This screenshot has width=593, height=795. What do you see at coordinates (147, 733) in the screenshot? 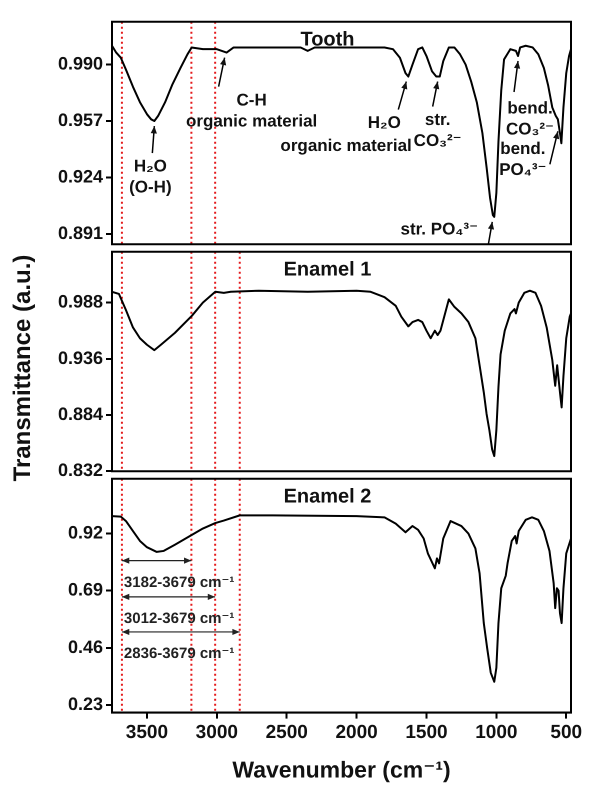
I see `x-tick-label: 3500` at bounding box center [147, 733].